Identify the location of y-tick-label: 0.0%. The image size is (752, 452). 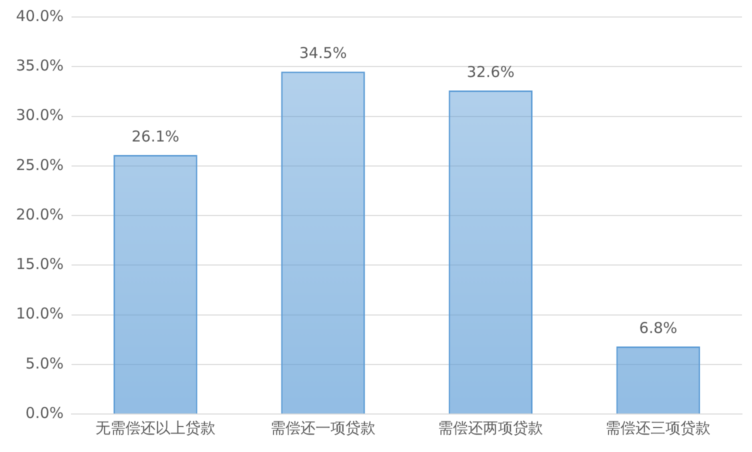
(45, 413).